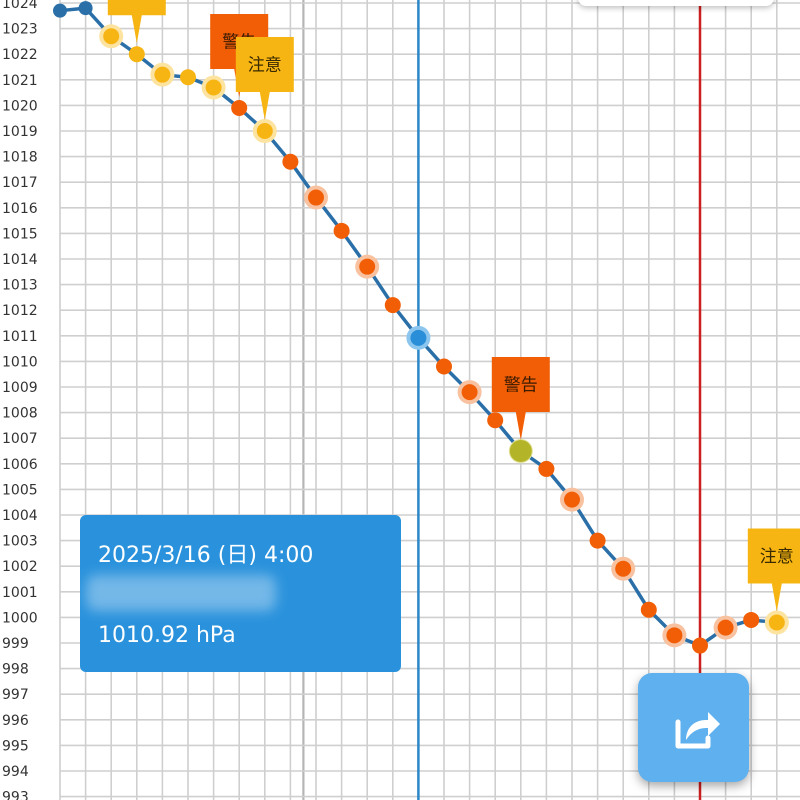 This screenshot has height=800, width=800. I want to click on y-tick-label: 995, so click(15, 746).